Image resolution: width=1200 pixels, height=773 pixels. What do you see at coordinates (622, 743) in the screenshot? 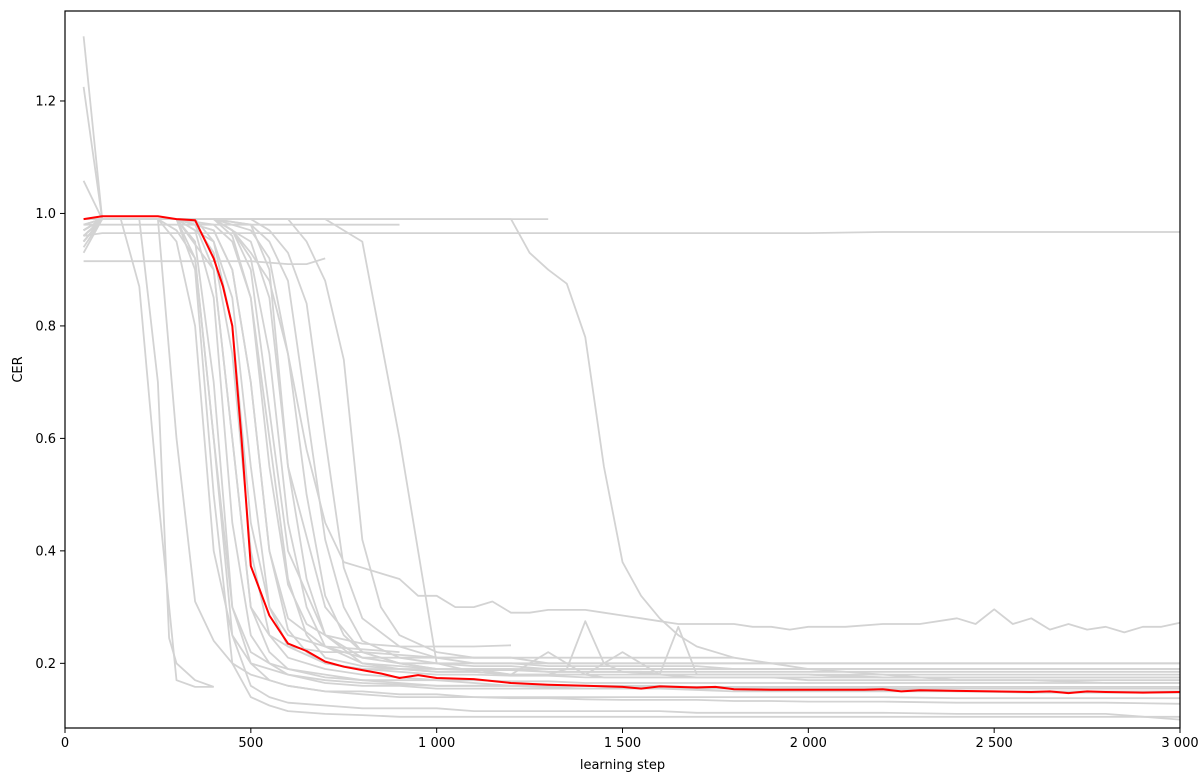
I see `x-tick-label: 1 500` at bounding box center [622, 743].